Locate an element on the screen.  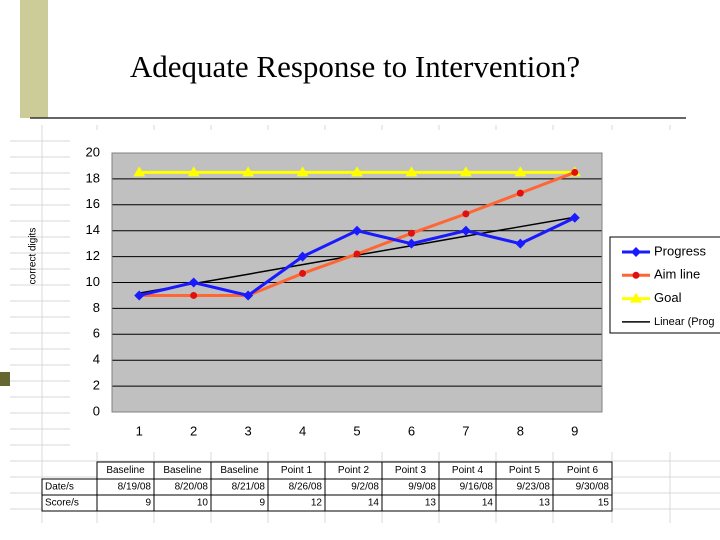
table-score-cell: 15 is located at coordinates (604, 503).